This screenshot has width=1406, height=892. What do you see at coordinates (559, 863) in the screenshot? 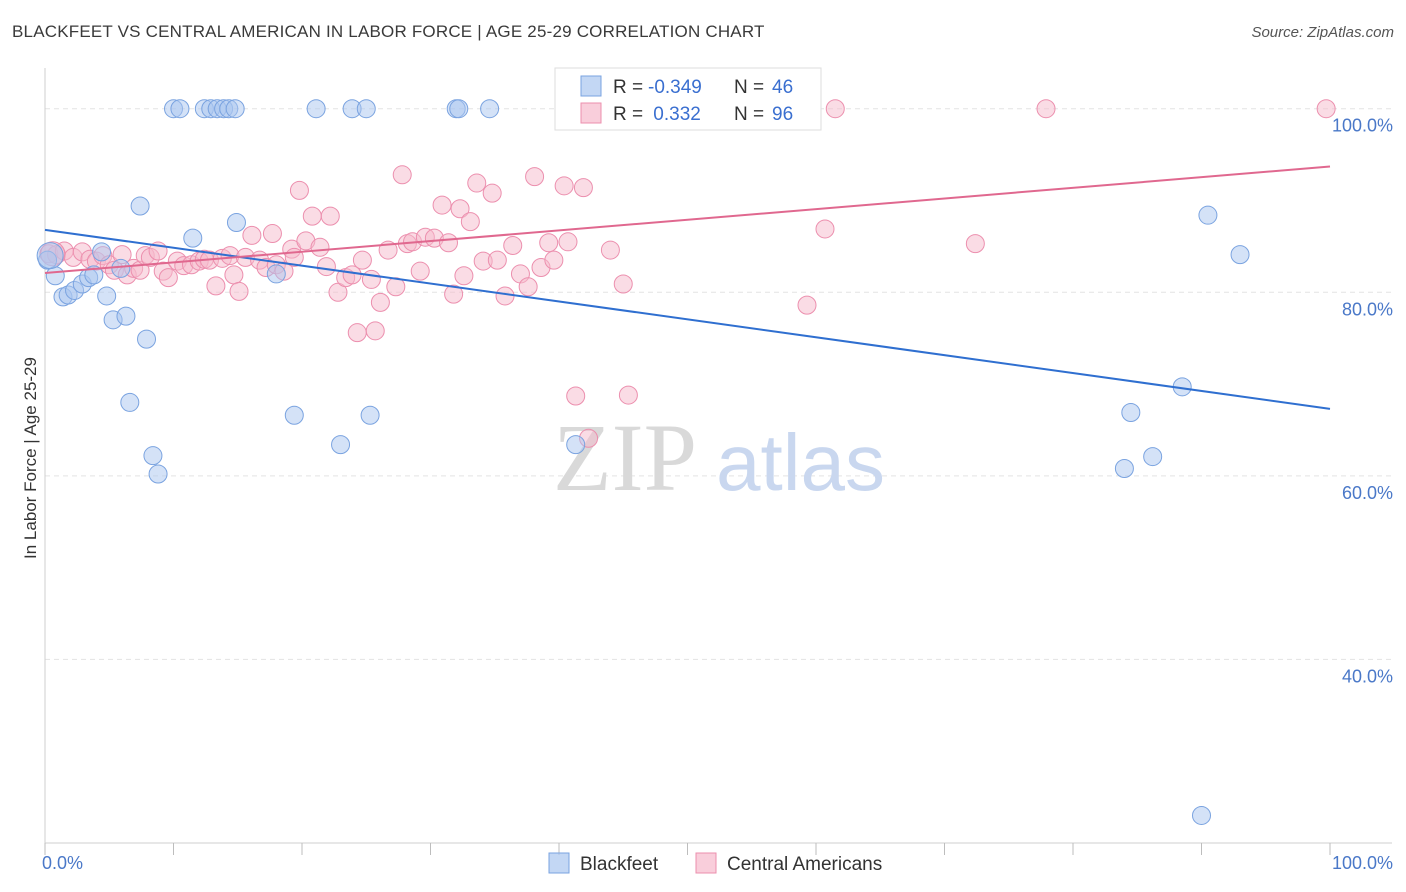
I see `bottom-legend-swatch-blackfeet` at bounding box center [559, 863].